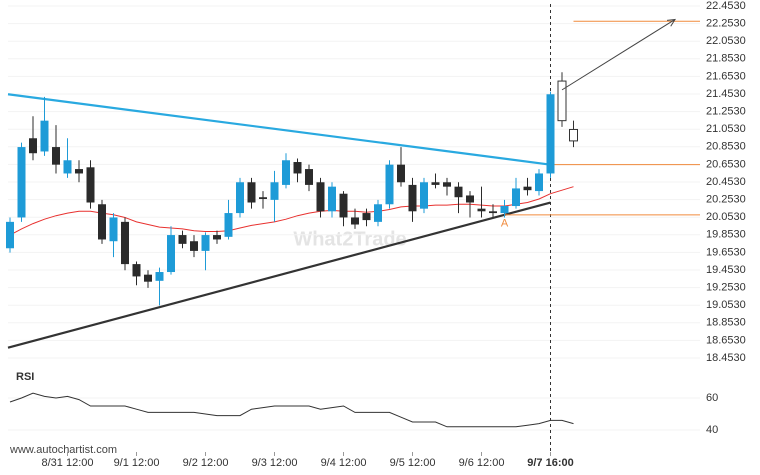 The width and height of the screenshot is (760, 475). Describe the element at coordinates (505, 224) in the screenshot. I see `annotation: A` at that location.